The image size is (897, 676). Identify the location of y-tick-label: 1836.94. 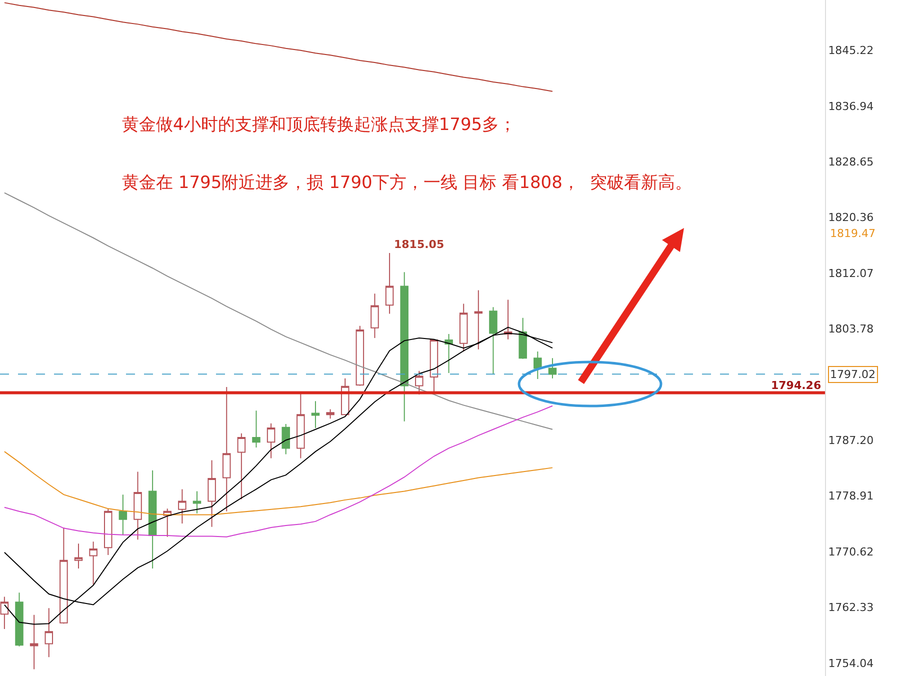
(851, 106).